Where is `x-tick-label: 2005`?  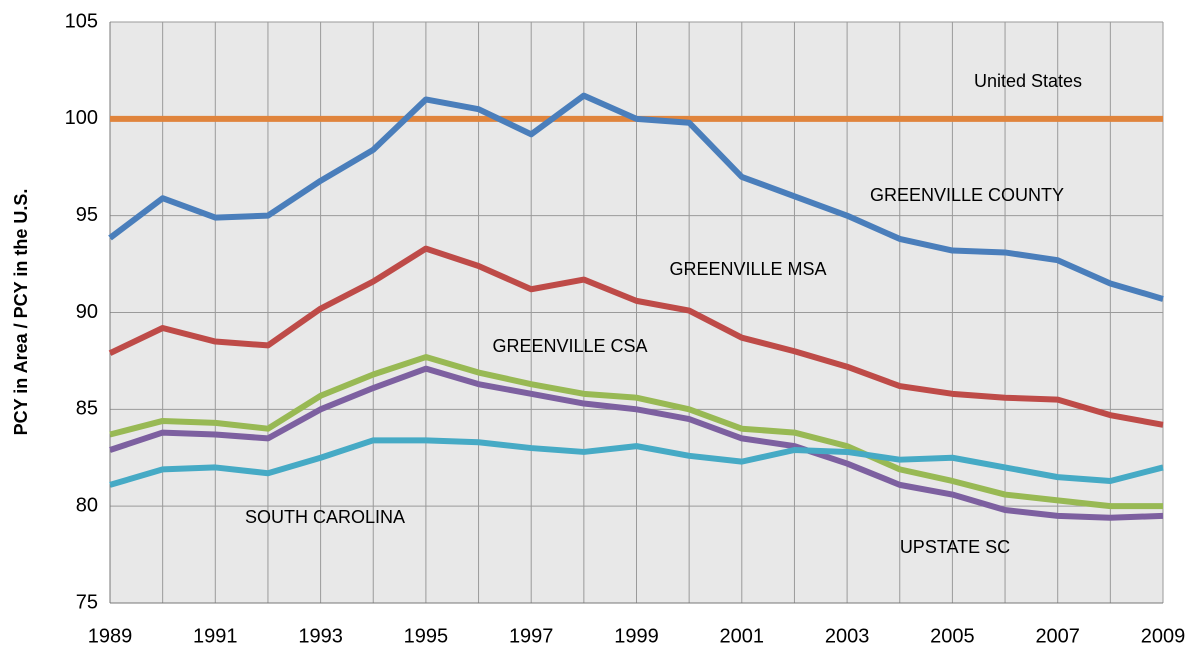 x-tick-label: 2005 is located at coordinates (952, 636).